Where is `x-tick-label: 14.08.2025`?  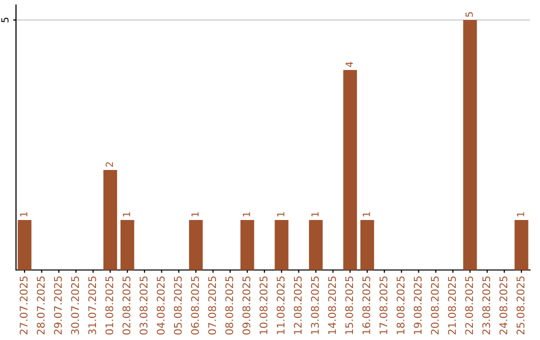
x-tick-label: 14.08.2025 is located at coordinates (332, 305).